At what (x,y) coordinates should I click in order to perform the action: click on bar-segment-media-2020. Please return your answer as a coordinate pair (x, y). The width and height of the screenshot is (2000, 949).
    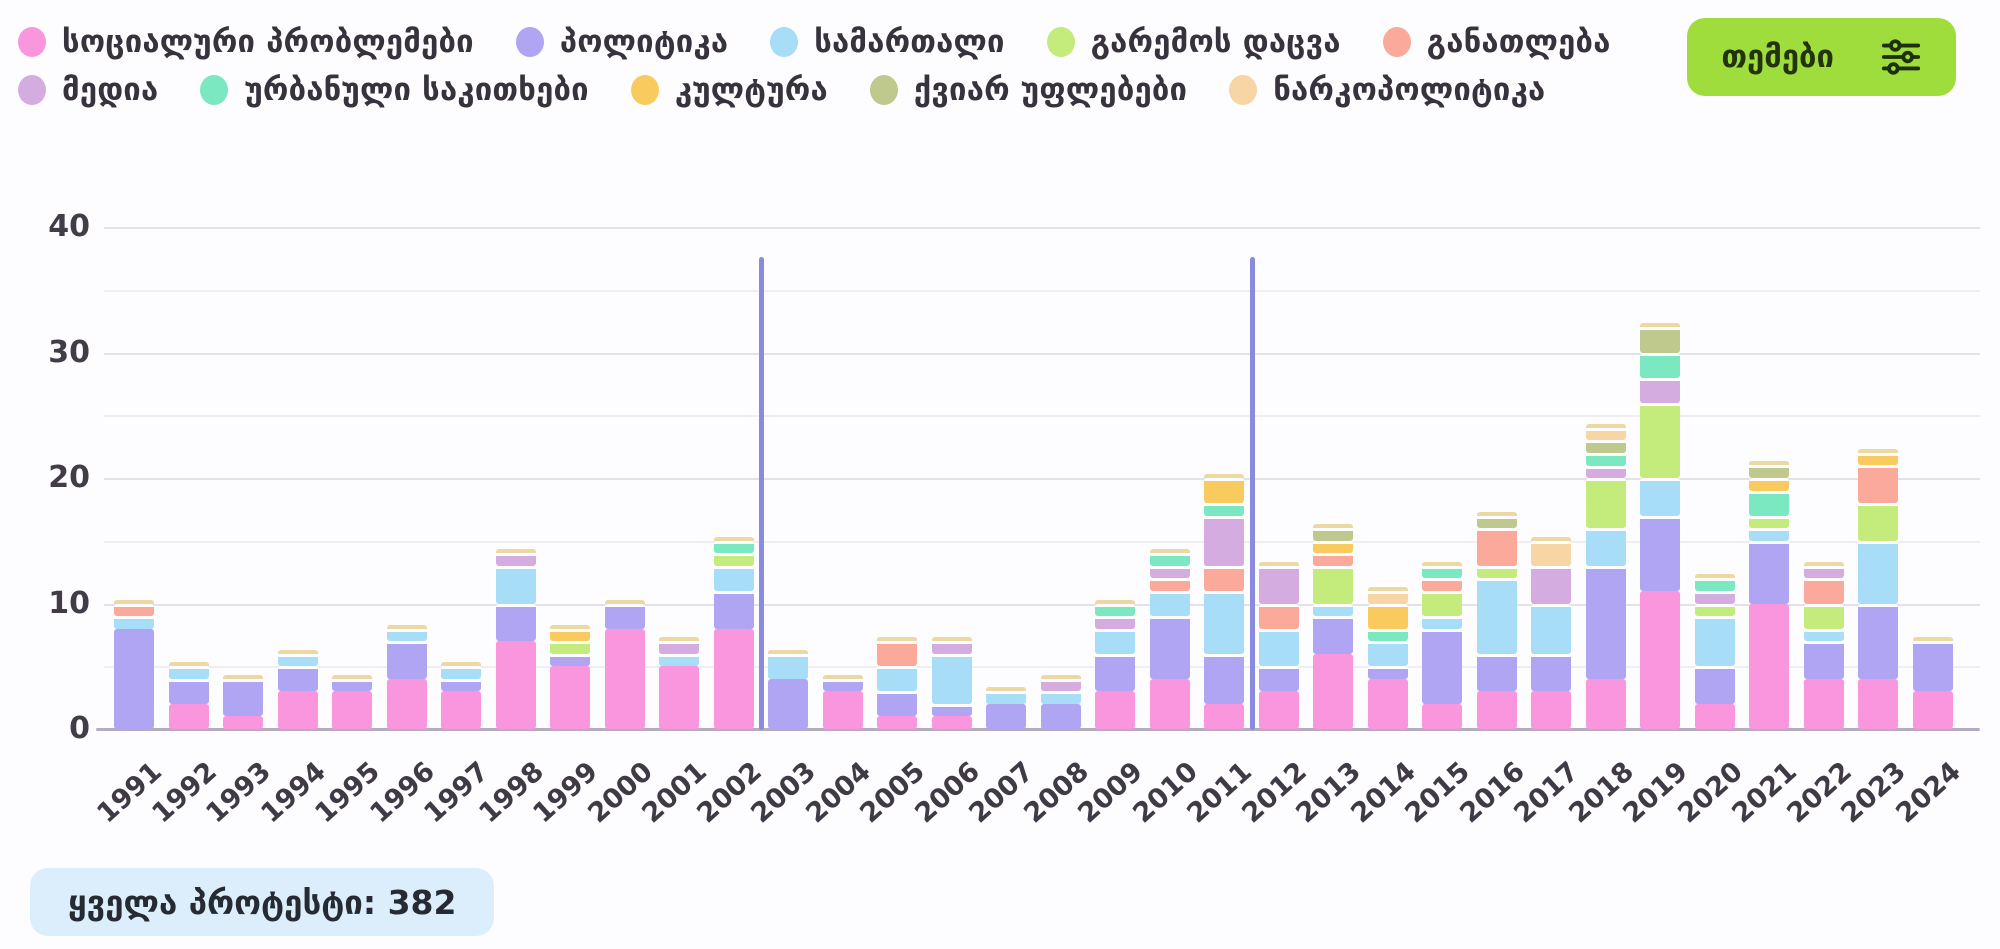
    Looking at the image, I should click on (1714, 597).